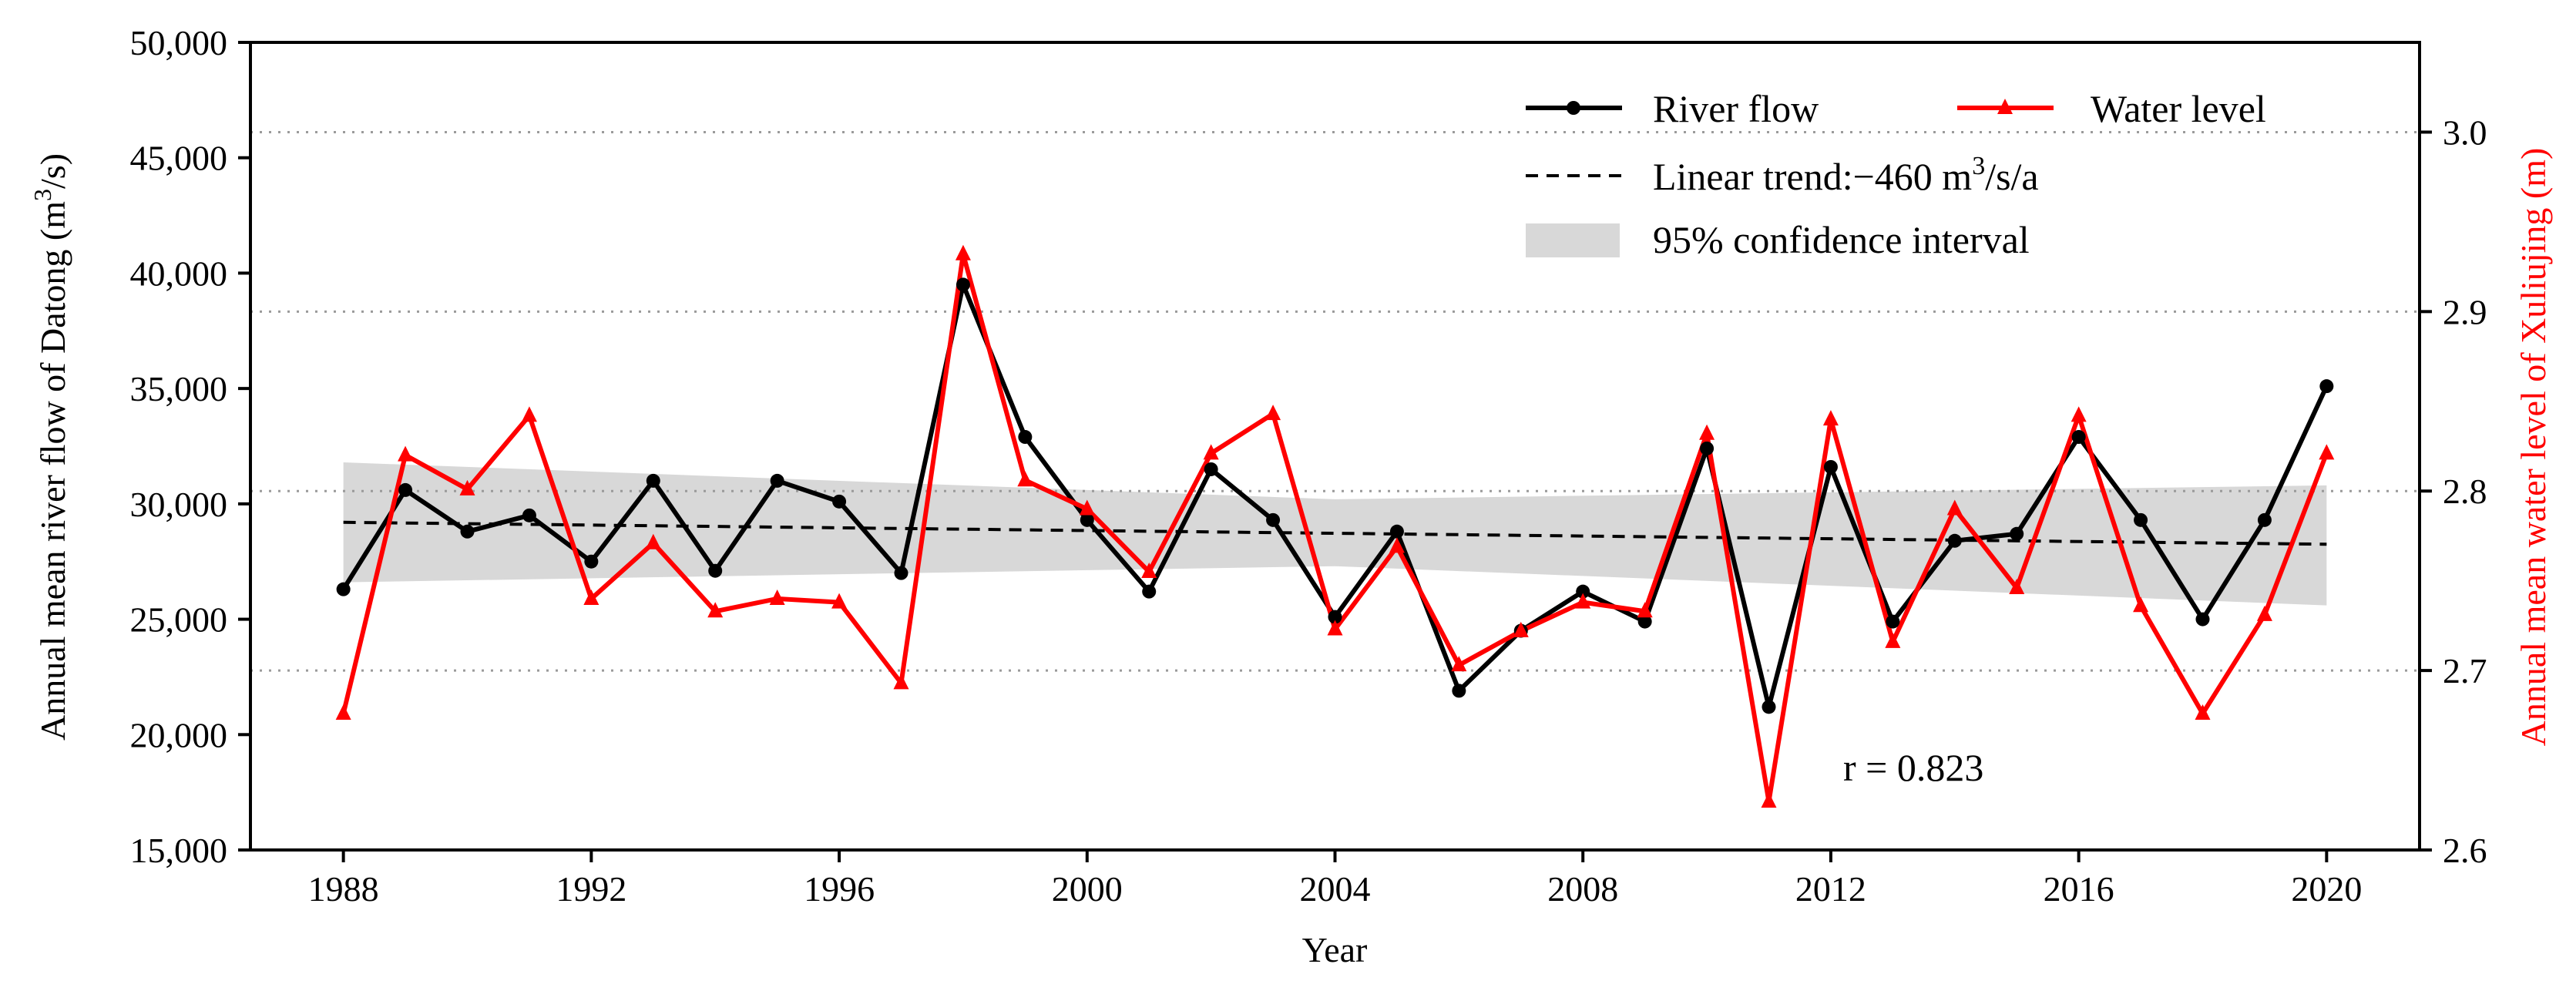  I want to click on correlation-annotation: r = 0.823, so click(1913, 767).